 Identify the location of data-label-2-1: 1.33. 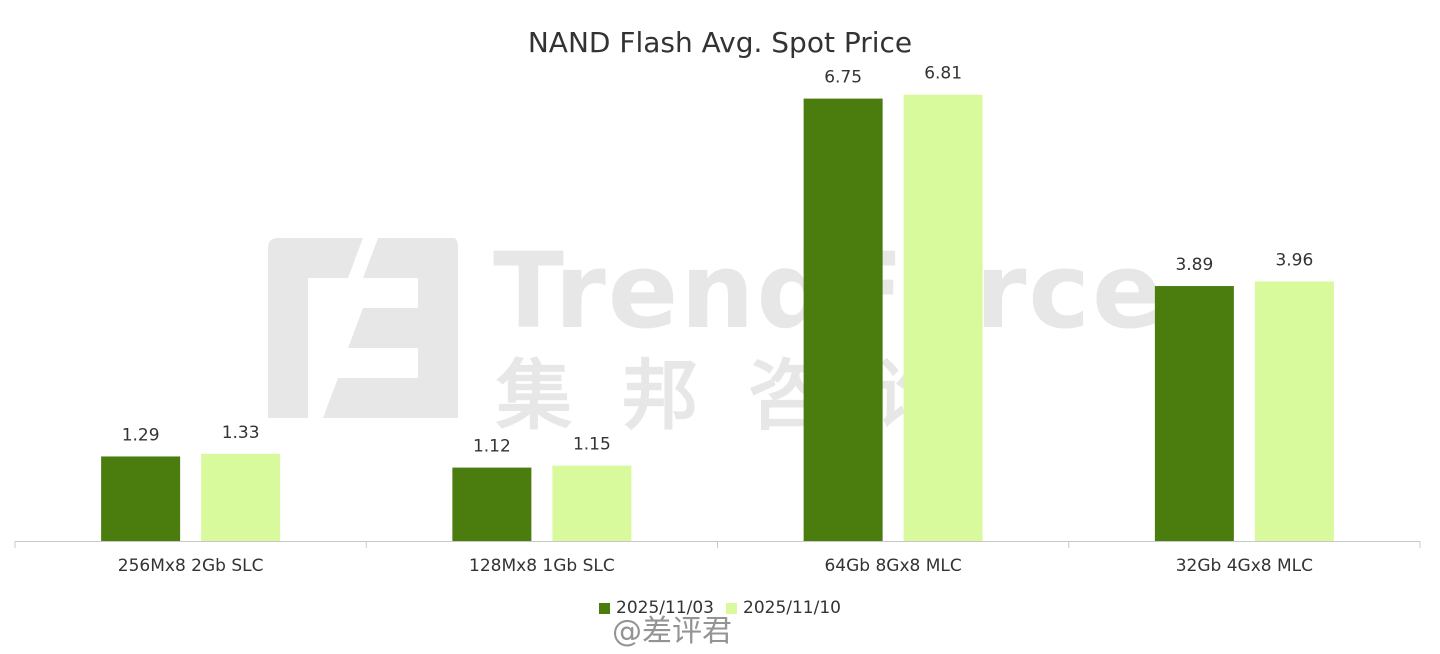
(241, 433).